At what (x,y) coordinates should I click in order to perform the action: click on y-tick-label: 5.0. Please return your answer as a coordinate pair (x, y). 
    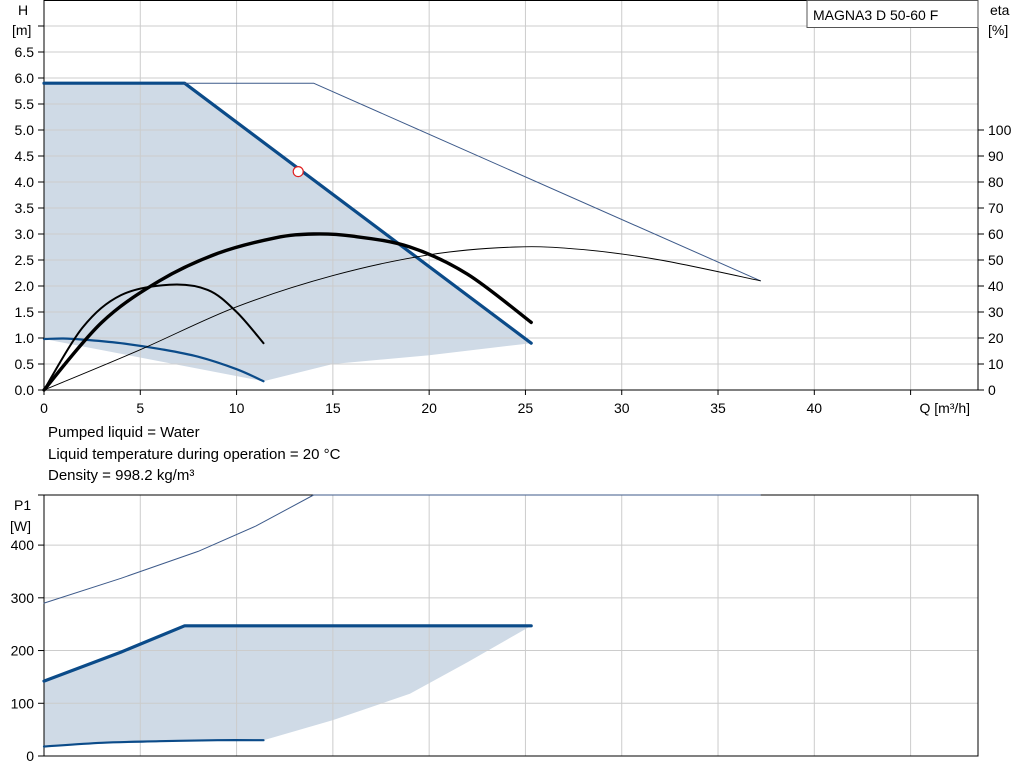
    Looking at the image, I should click on (25, 130).